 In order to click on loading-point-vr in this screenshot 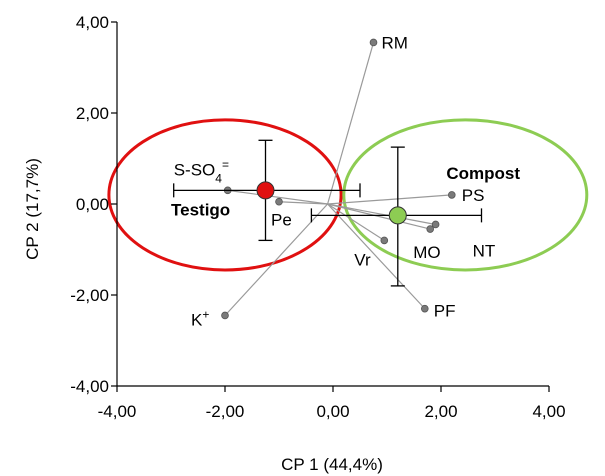, I will do `click(384, 240)`.